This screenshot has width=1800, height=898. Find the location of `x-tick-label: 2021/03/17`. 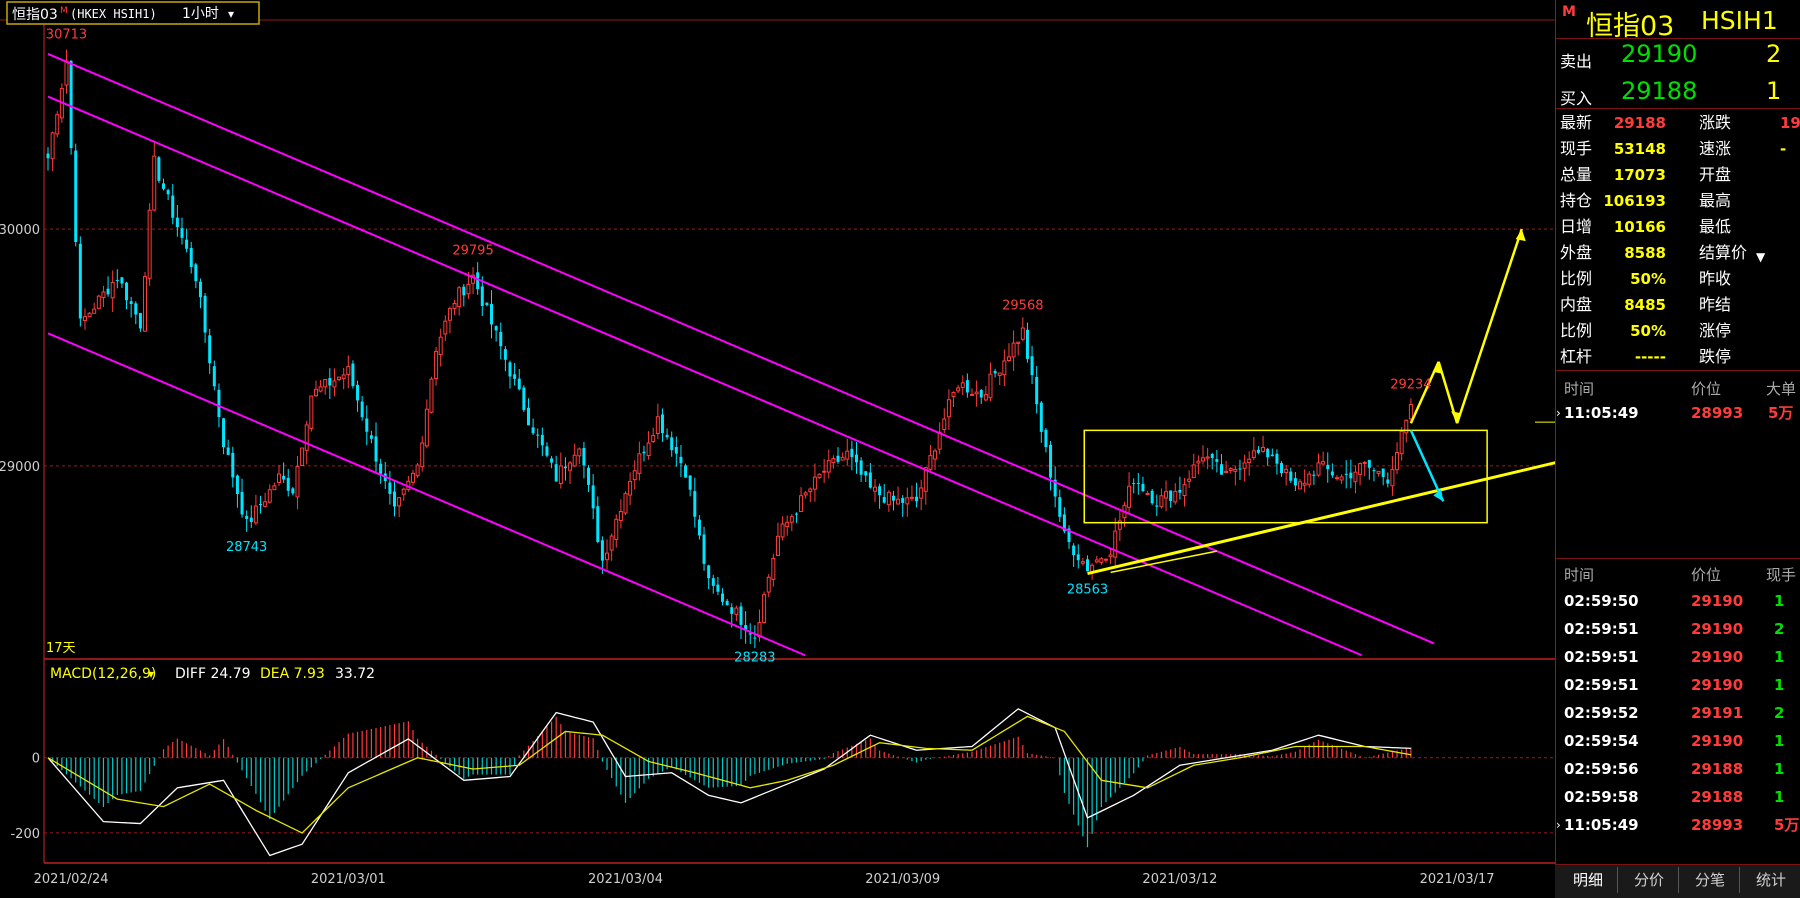

x-tick-label: 2021/03/17 is located at coordinates (1457, 879).